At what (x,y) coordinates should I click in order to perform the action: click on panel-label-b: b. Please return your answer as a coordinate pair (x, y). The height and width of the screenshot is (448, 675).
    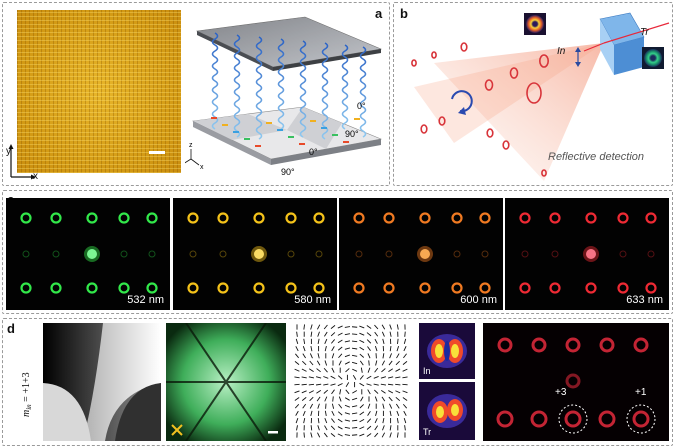
    Looking at the image, I should click on (404, 13).